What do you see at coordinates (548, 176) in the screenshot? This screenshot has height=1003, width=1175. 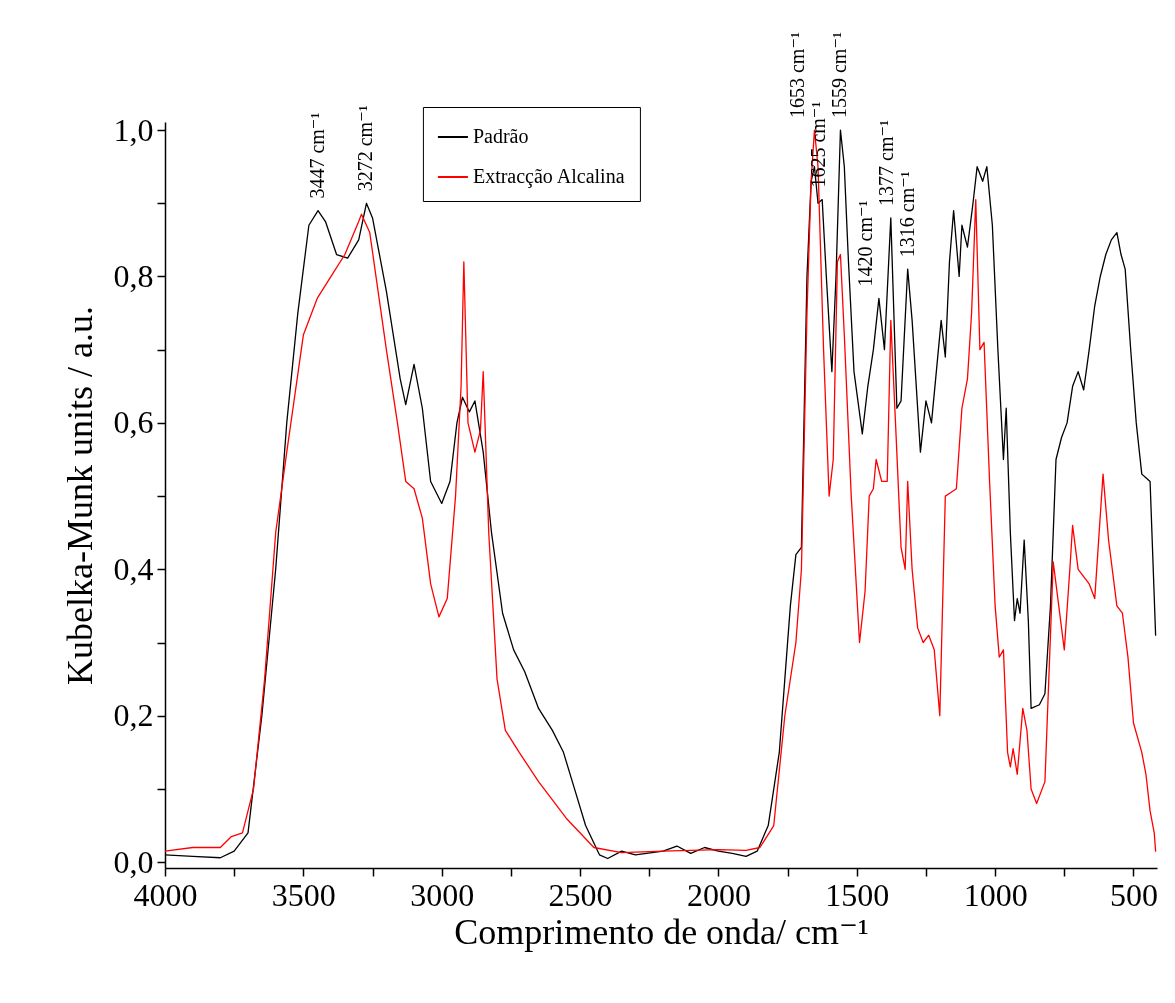 I see `legend-label: Extracção Alcalina` at bounding box center [548, 176].